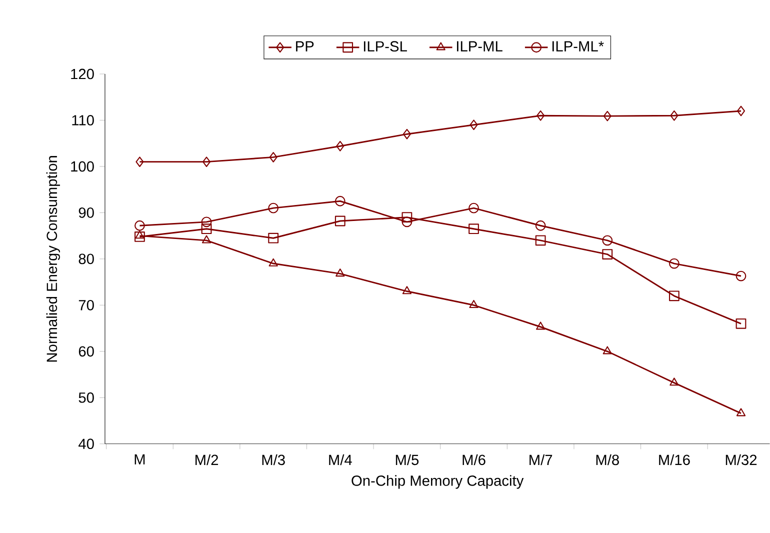  What do you see at coordinates (207, 460) in the screenshot?
I see `x-tick-label: M/2` at bounding box center [207, 460].